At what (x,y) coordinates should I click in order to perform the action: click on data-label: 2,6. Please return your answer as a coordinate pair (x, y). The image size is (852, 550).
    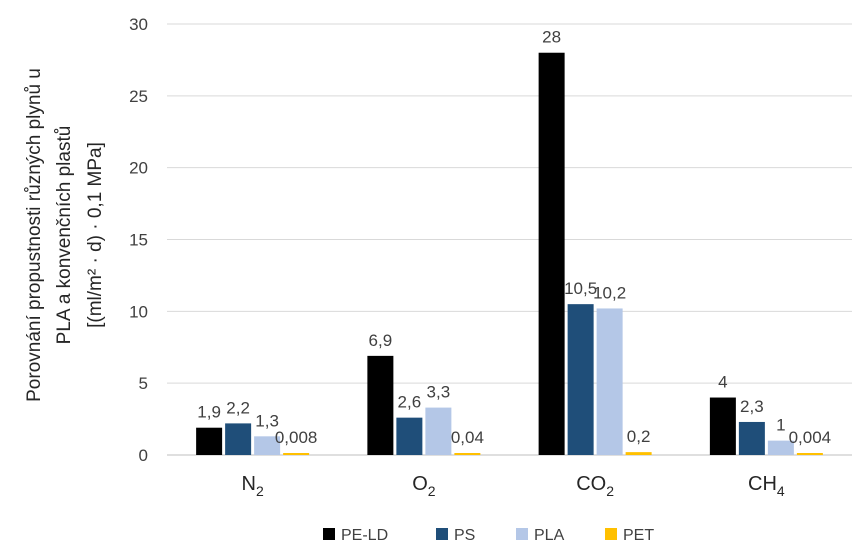
    Looking at the image, I should click on (410, 402).